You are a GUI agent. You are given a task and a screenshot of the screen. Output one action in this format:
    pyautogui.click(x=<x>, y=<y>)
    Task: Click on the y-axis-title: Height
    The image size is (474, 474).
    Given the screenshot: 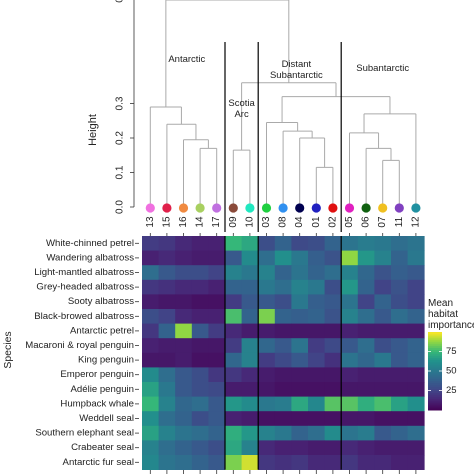 What is the action you would take?
    pyautogui.click(x=93, y=130)
    